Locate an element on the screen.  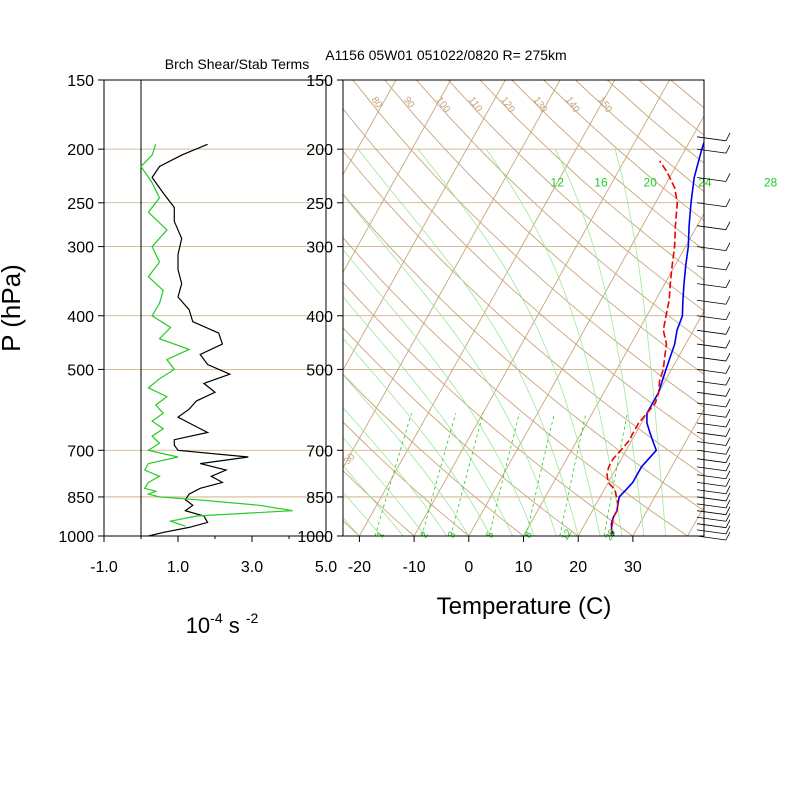
skew-y-tick-label: 250 is located at coordinates (319, 204).